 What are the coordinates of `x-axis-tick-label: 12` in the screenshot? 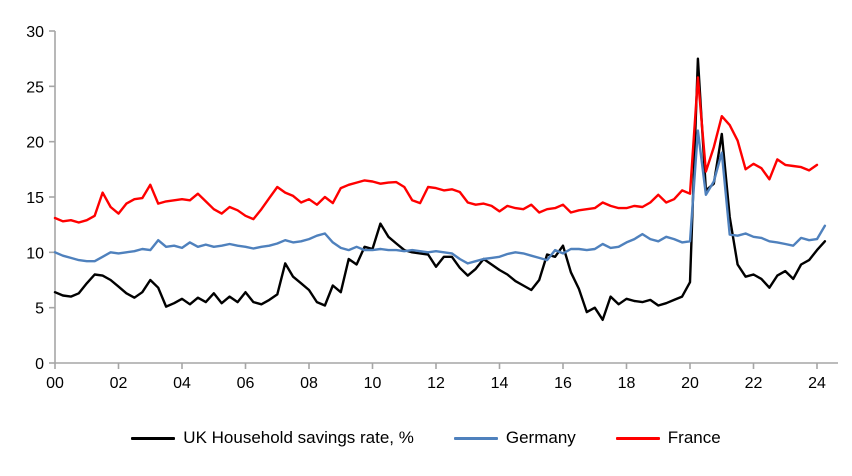 It's located at (436, 383).